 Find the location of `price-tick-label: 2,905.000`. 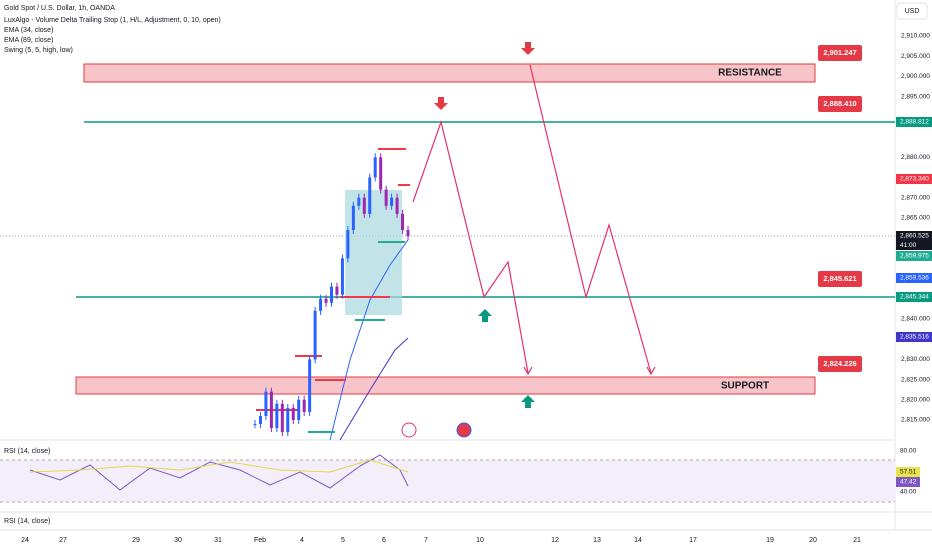

price-tick-label: 2,905.000 is located at coordinates (915, 56).